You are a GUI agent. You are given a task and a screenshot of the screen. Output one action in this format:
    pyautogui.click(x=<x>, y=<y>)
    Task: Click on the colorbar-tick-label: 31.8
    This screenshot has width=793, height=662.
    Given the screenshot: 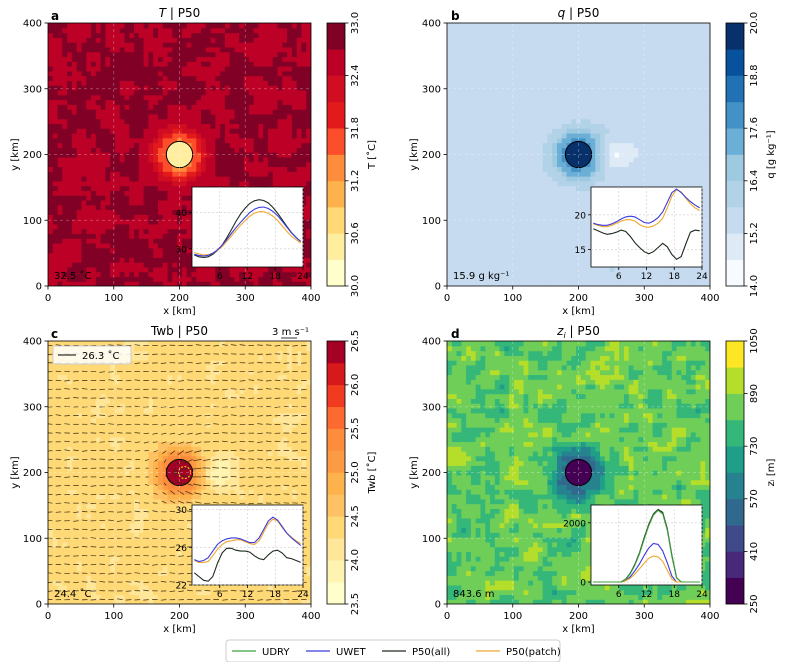 What is the action you would take?
    pyautogui.click(x=355, y=128)
    